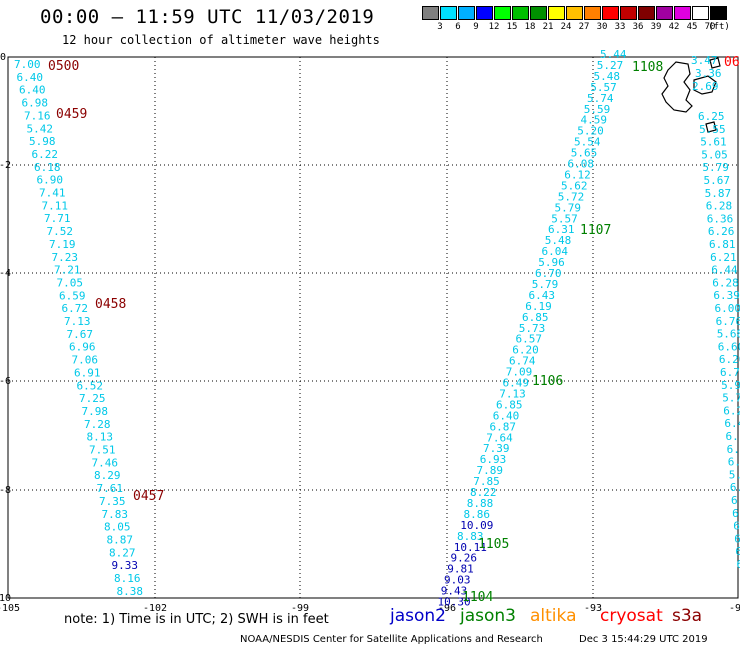  I want to click on wave-height-value: 5.57, so click(603, 87).